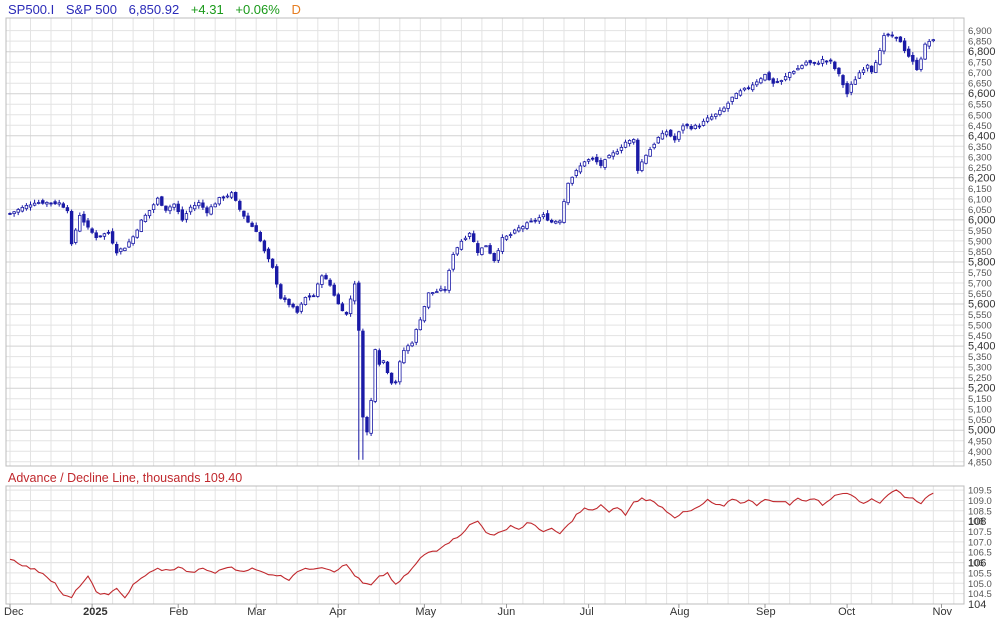 This screenshot has width=1000, height=622. What do you see at coordinates (980, 284) in the screenshot?
I see `price-y-tick-label: 5,700` at bounding box center [980, 284].